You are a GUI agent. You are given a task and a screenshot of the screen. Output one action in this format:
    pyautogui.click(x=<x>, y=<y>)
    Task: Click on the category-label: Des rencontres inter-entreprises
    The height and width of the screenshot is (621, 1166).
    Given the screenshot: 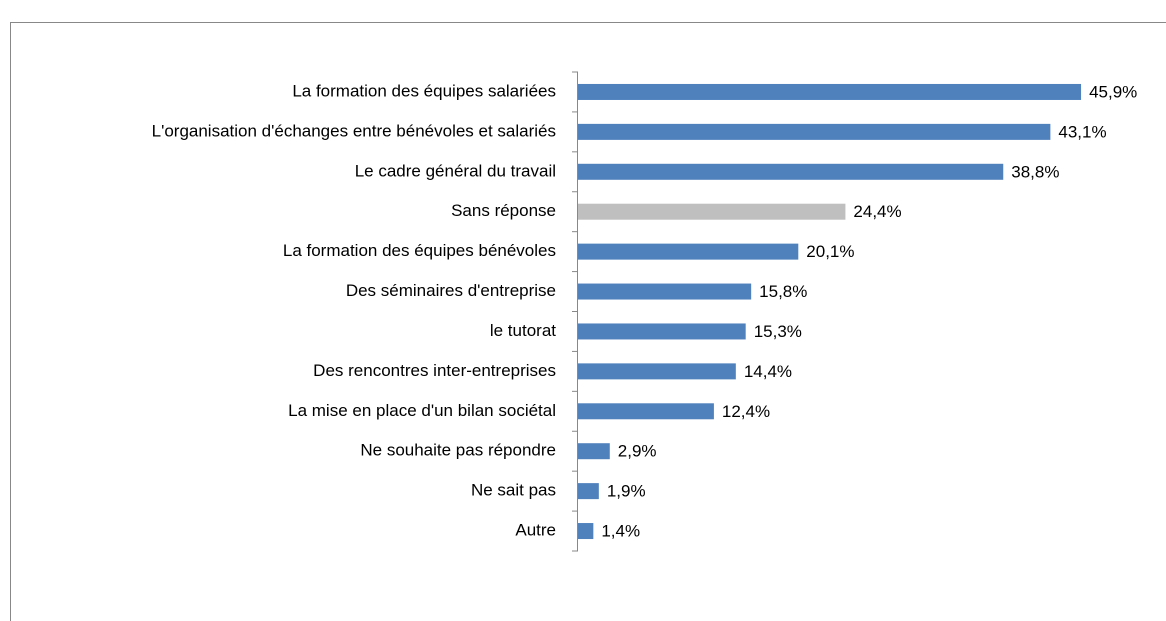 What is the action you would take?
    pyautogui.click(x=434, y=370)
    